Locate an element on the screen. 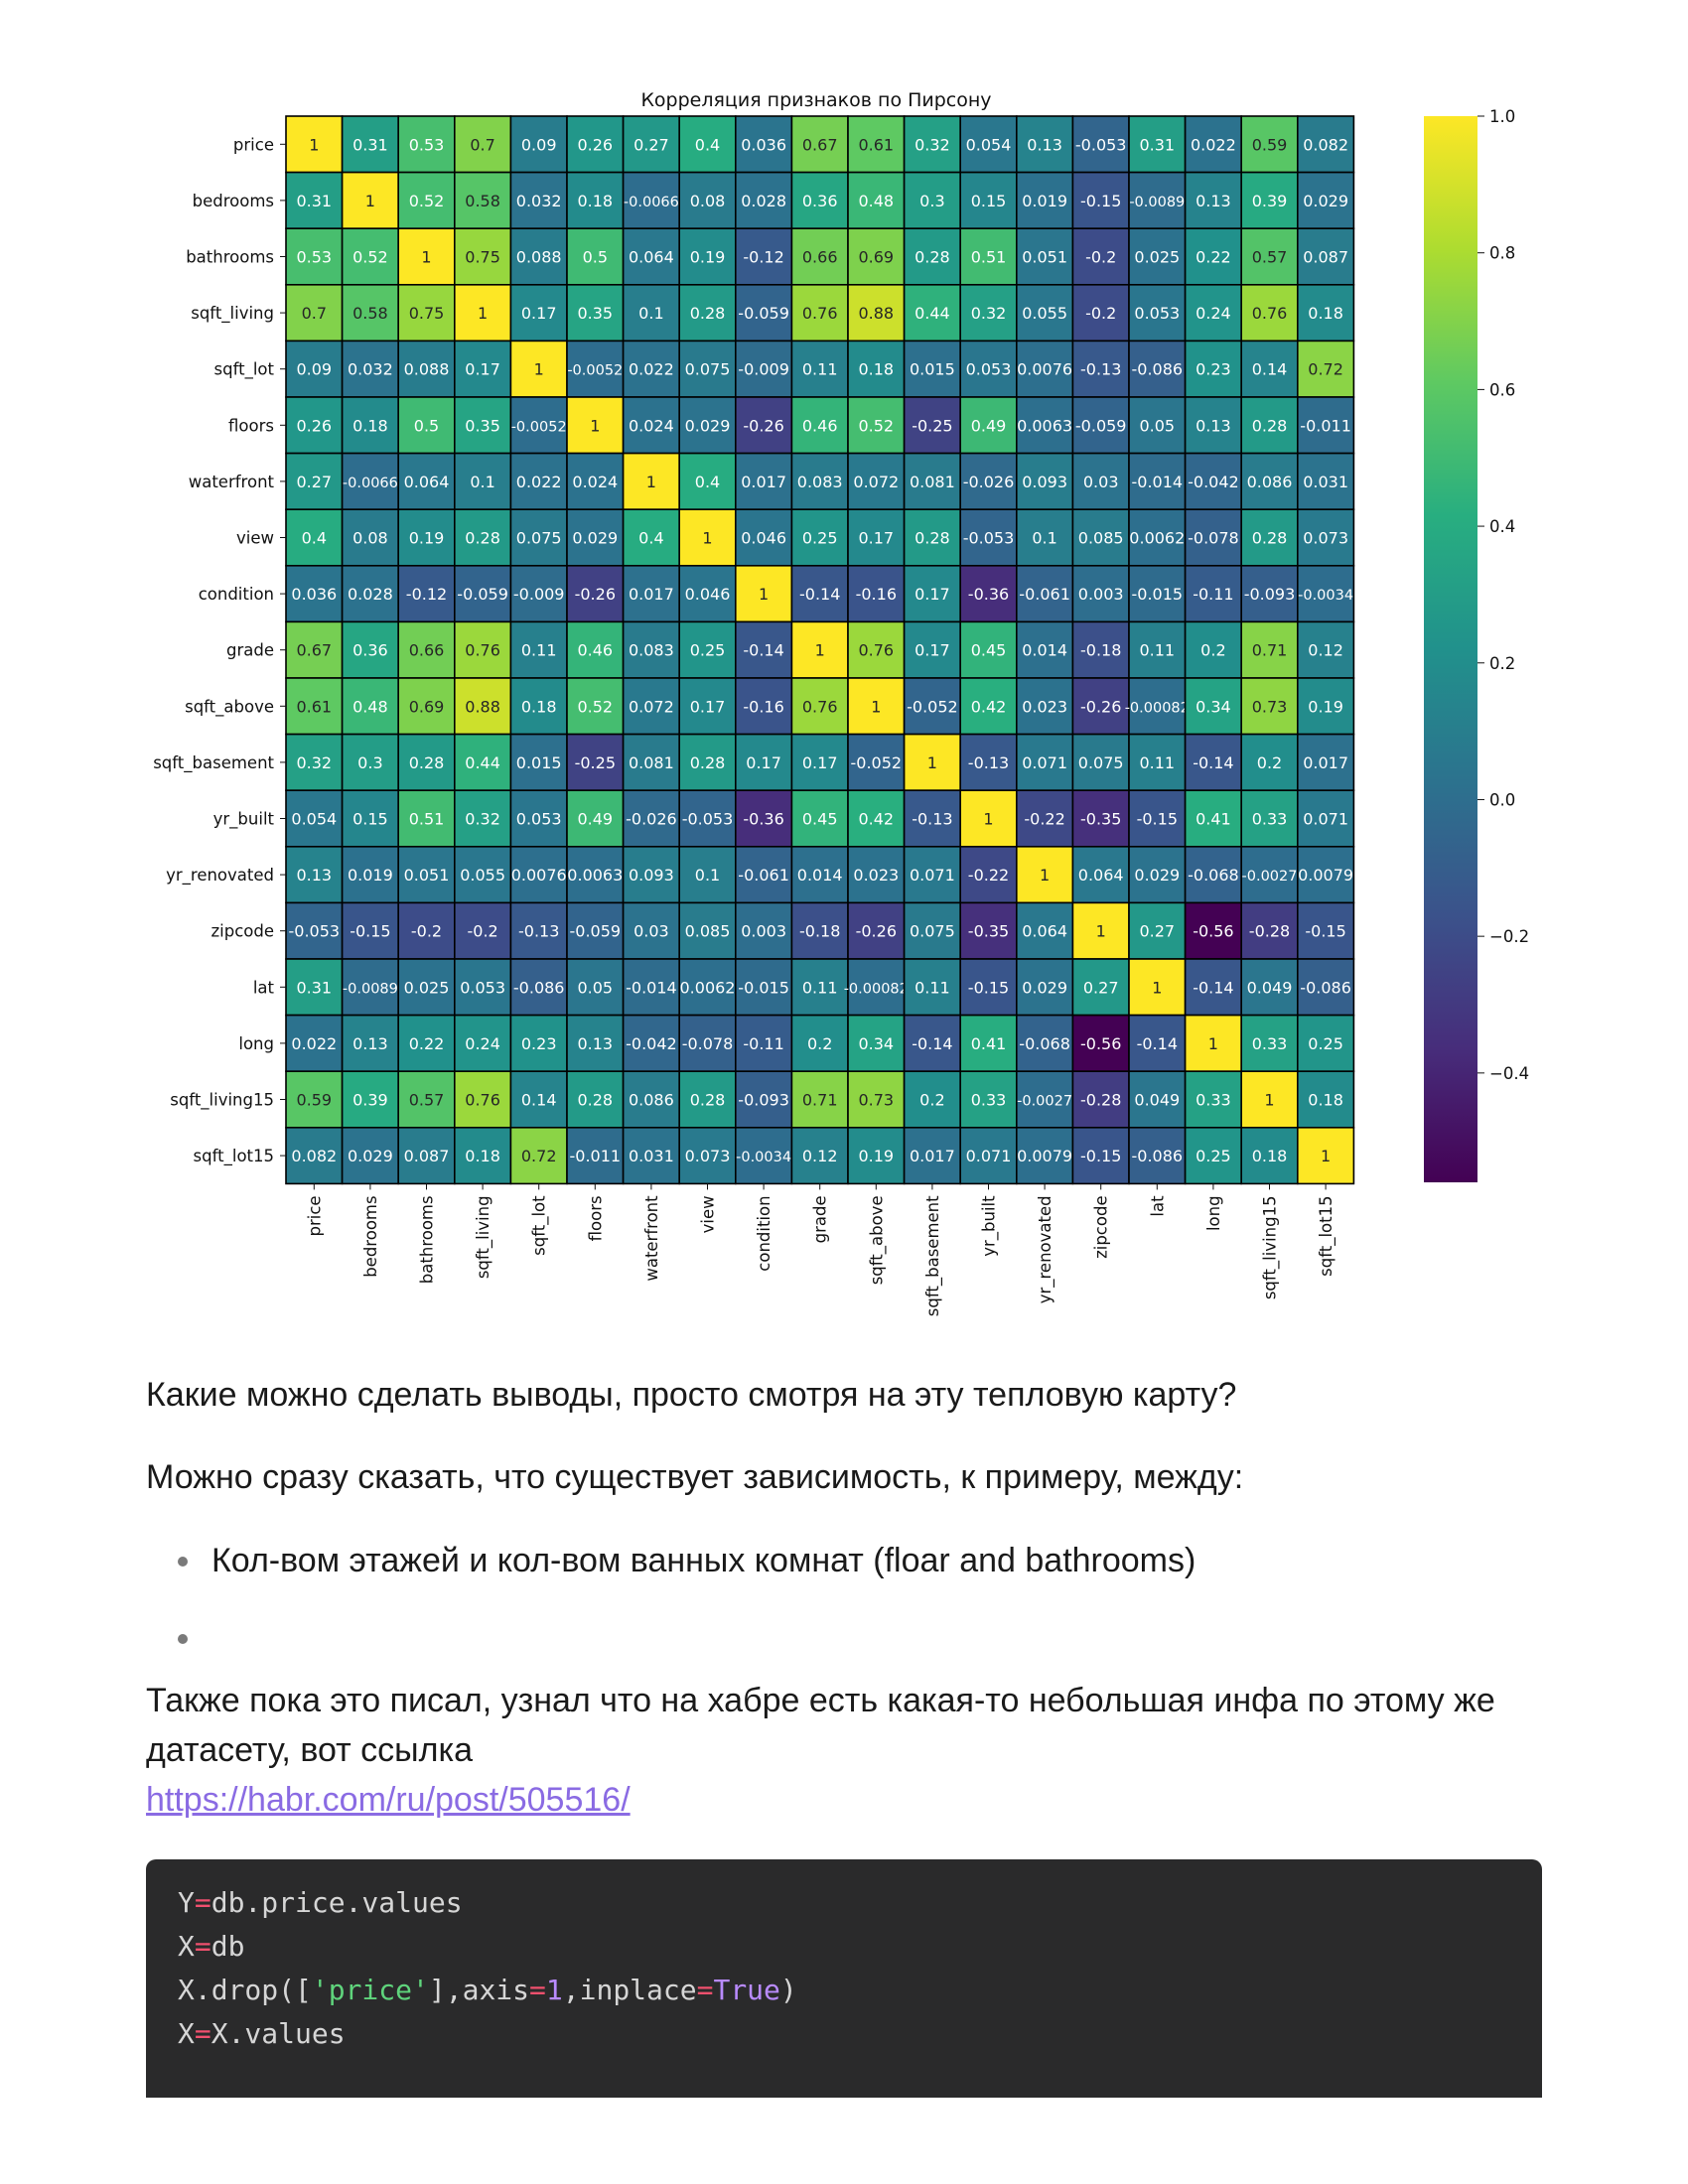 The image size is (1688, 2184). code-line: X=X.values is located at coordinates (844, 2034).